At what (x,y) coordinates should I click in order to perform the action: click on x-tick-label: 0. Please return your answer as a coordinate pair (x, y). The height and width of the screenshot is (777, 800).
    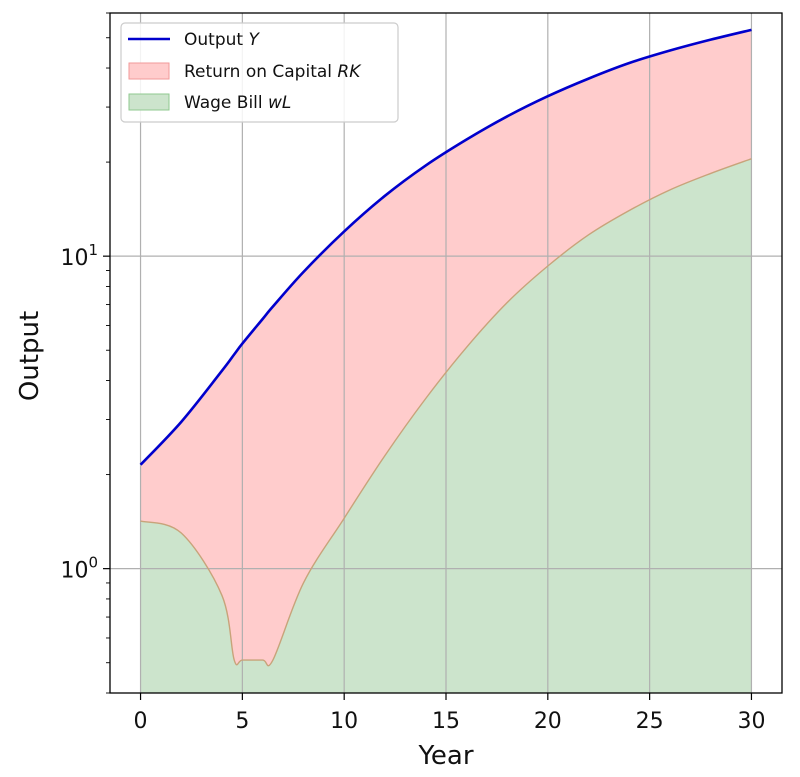
    Looking at the image, I should click on (141, 721).